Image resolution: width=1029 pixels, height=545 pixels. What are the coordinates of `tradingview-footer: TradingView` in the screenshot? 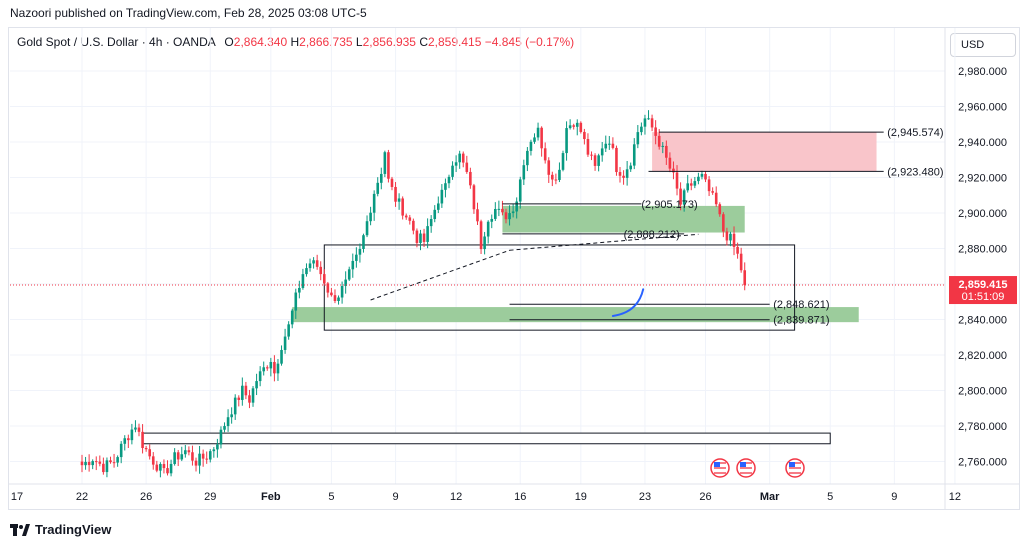 It's located at (60, 529).